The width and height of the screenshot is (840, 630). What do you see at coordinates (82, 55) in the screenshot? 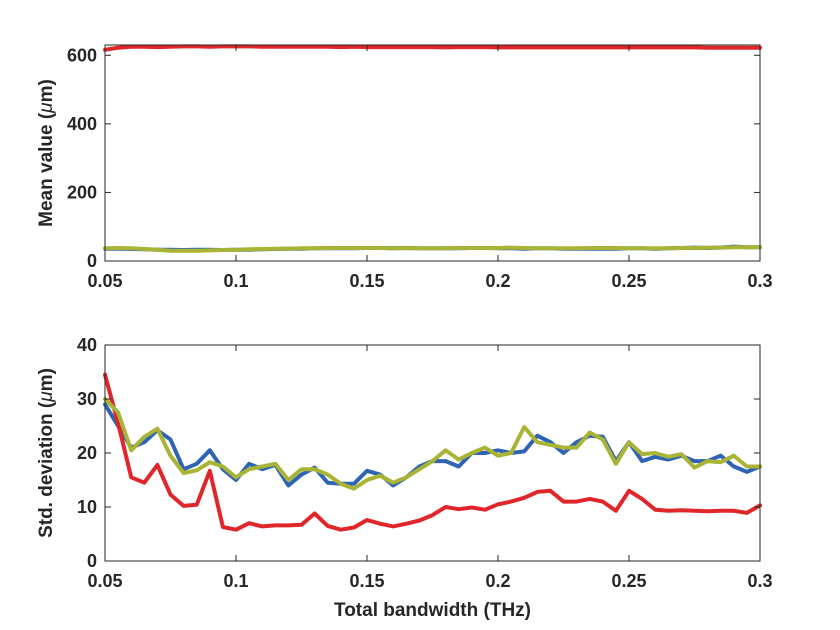
I see `mean-value-y-tick-label: 600` at bounding box center [82, 55].